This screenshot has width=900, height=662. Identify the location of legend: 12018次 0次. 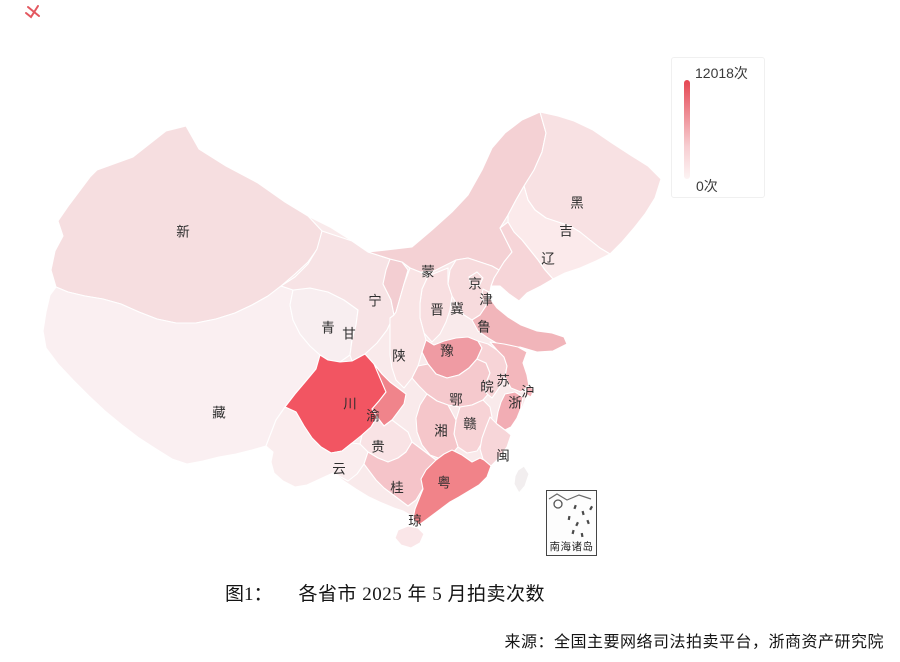
(718, 127).